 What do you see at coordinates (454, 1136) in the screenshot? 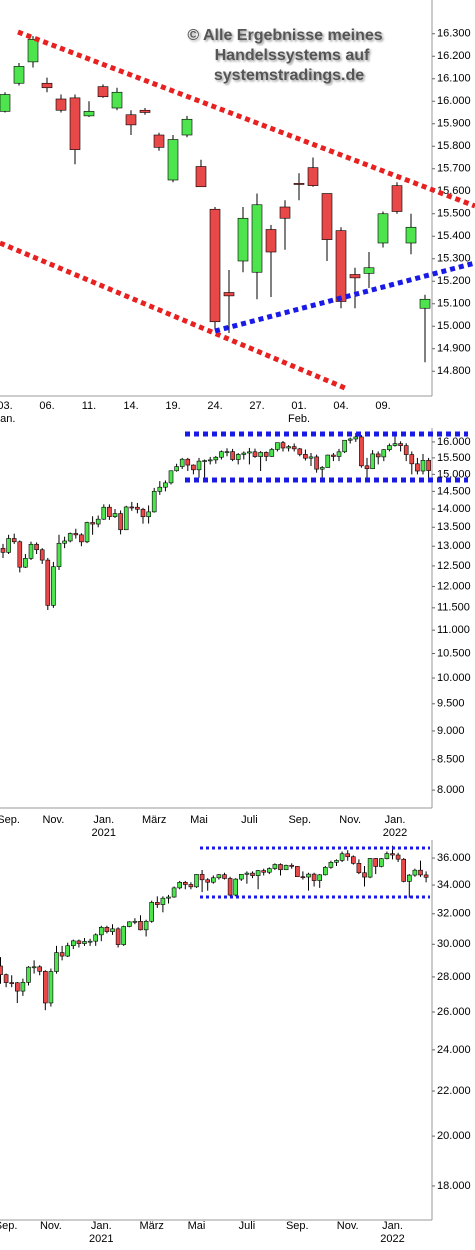
I see `y-tick-label: 20.000` at bounding box center [454, 1136].